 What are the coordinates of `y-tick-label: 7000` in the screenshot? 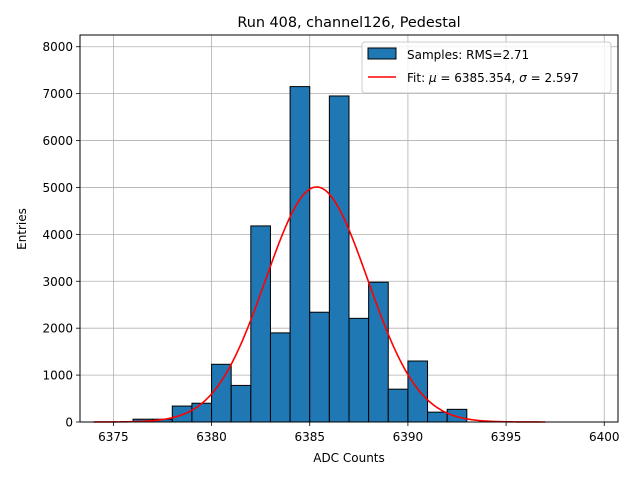 It's located at (57, 94).